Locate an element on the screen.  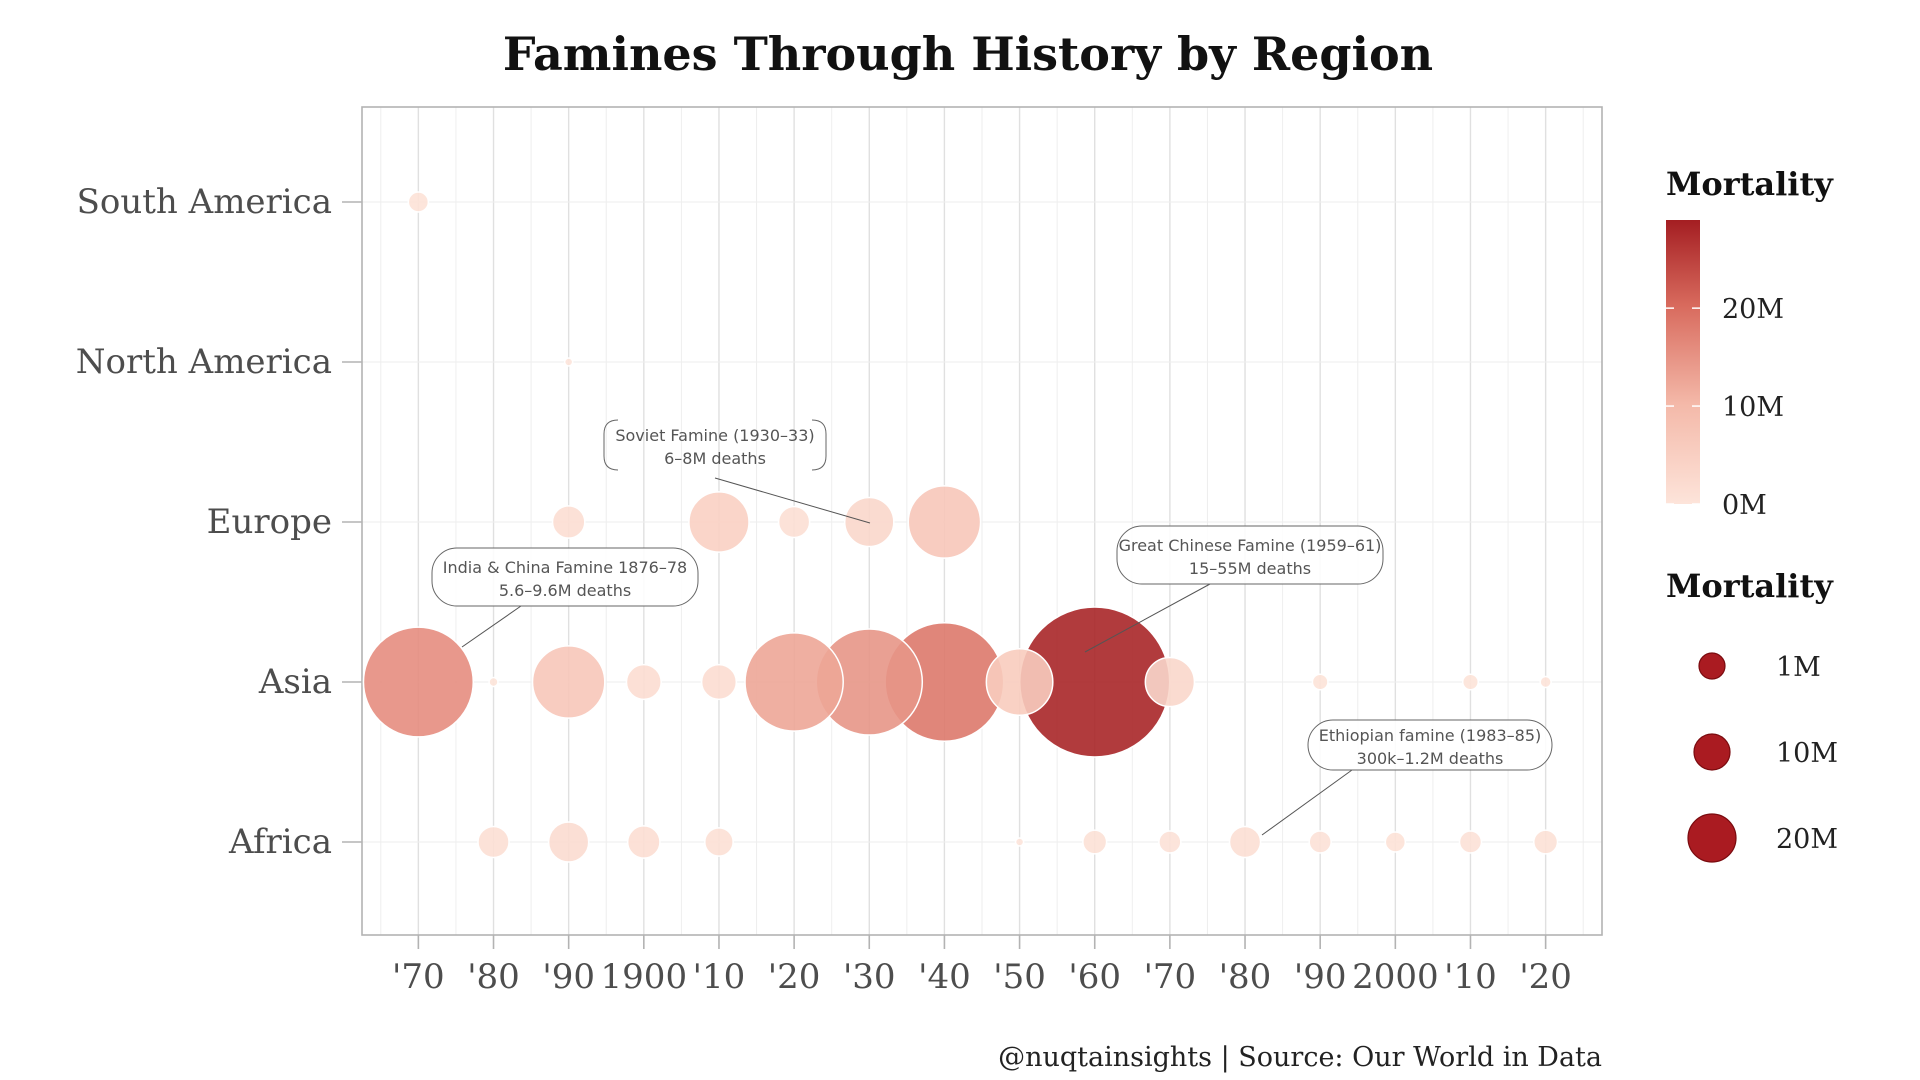
bubble-asia-1900 is located at coordinates (643, 682).